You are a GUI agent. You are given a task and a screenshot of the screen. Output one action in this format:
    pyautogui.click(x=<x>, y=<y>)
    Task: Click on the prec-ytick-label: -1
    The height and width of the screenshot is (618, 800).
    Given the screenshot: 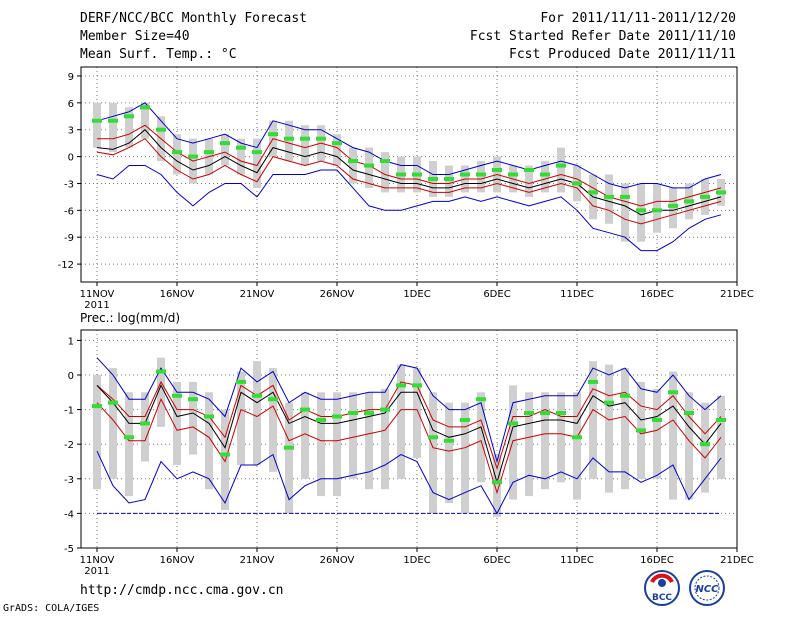 What is the action you would take?
    pyautogui.click(x=69, y=411)
    